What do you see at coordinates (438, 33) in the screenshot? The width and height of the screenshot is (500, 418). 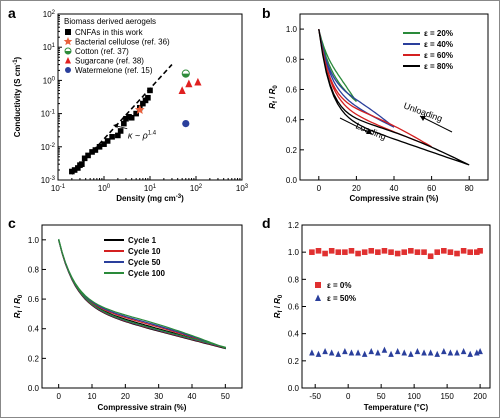 I see `panel-b-legend-label-0: ε = 20%` at bounding box center [438, 33].